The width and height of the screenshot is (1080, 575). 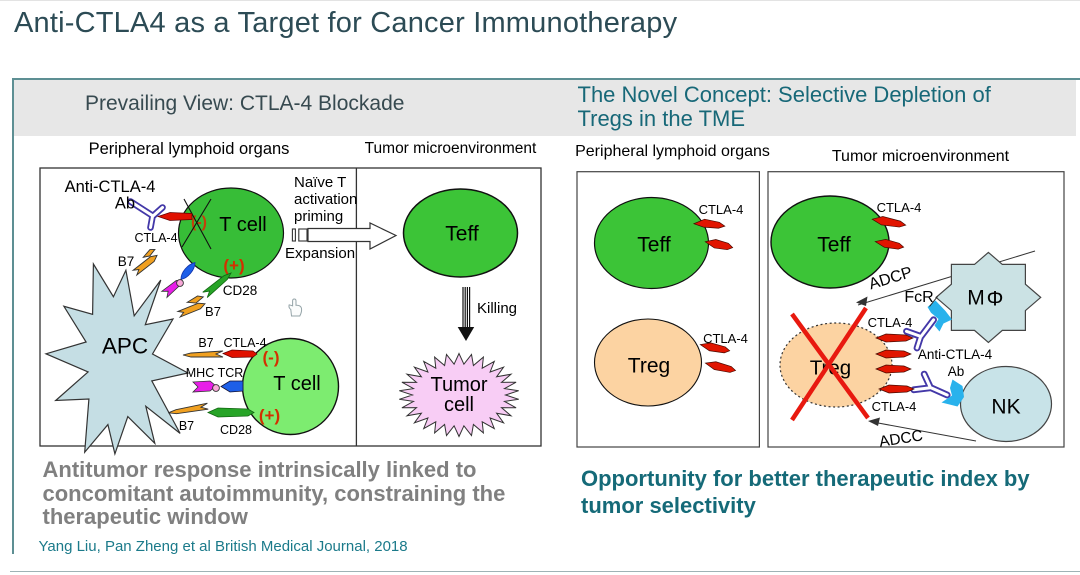 I want to click on svg-text: FcR, so click(x=918, y=297).